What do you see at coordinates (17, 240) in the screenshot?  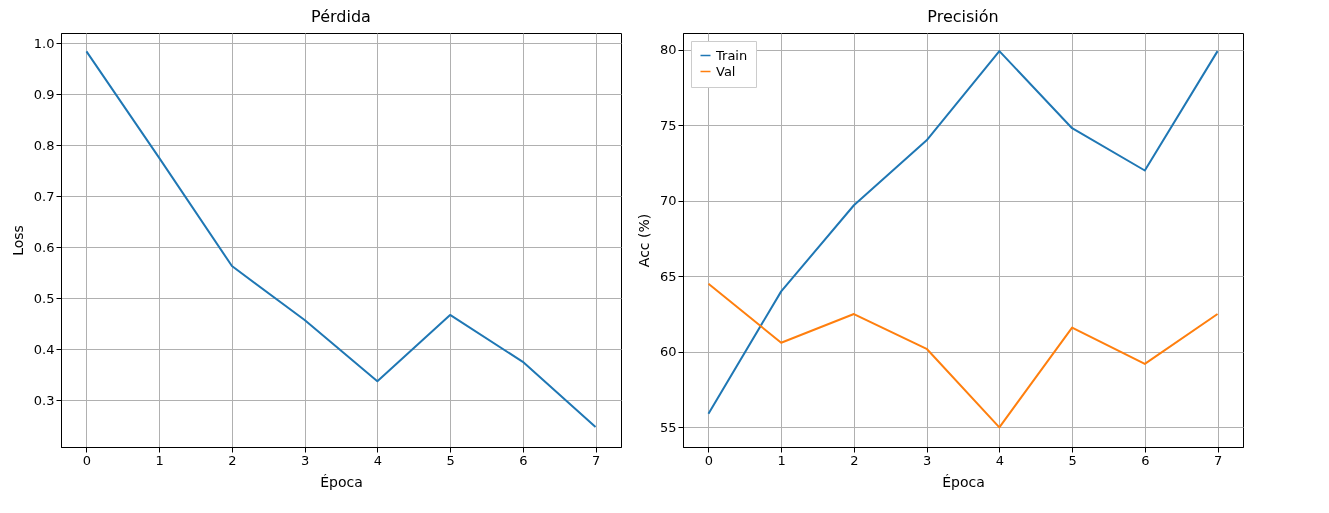 I see `y-axis-title: Loss` at bounding box center [17, 240].